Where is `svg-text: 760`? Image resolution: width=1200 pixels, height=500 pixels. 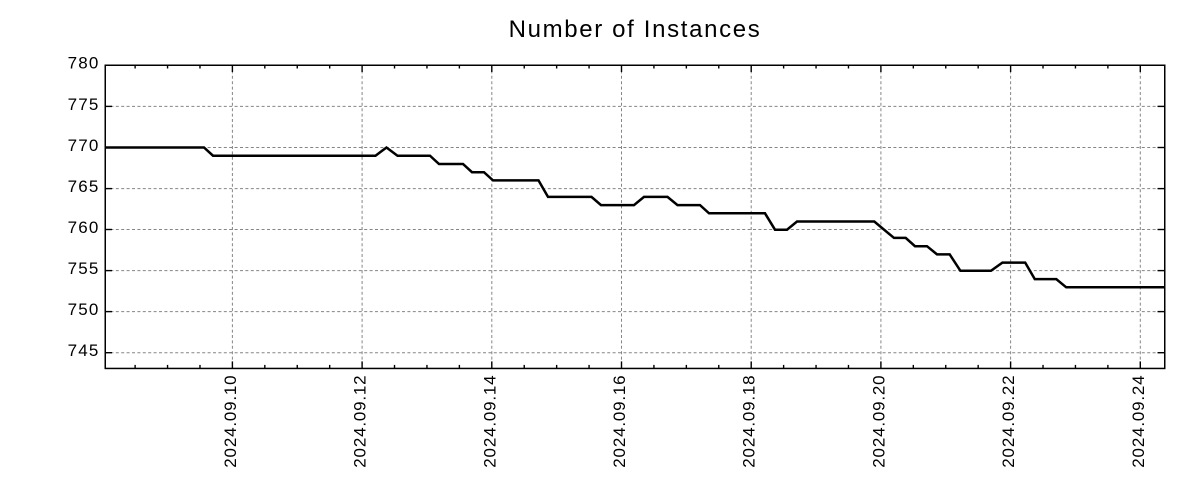 svg-text: 760 is located at coordinates (84, 227).